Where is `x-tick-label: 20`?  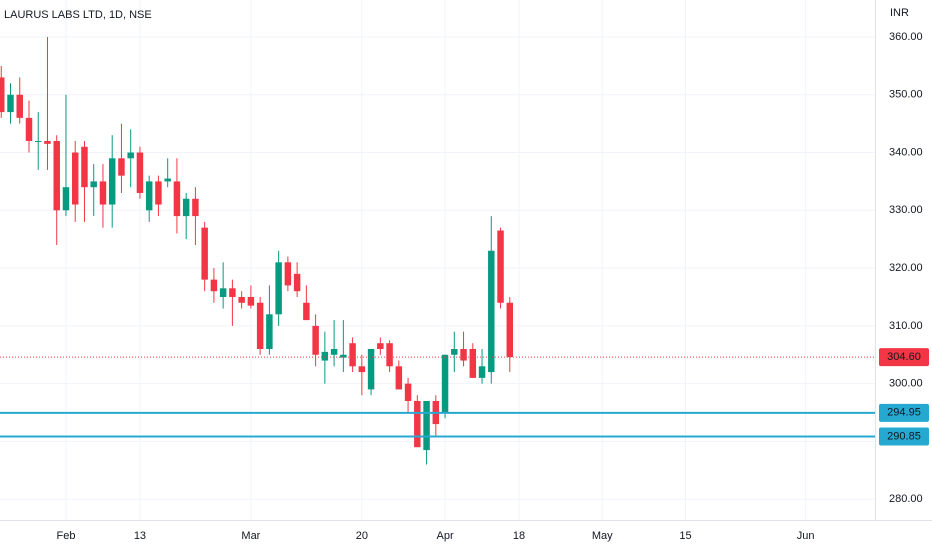 x-tick-label: 20 is located at coordinates (362, 536).